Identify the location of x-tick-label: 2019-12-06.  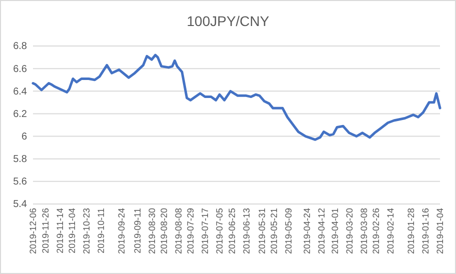
(33, 231).